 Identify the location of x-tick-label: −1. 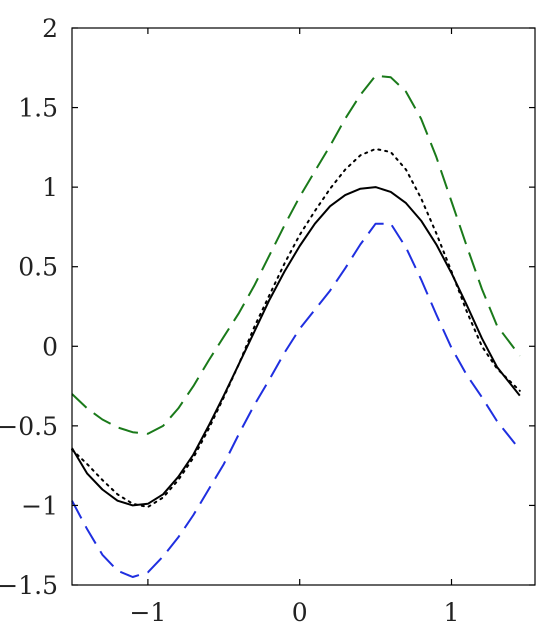
(147, 612).